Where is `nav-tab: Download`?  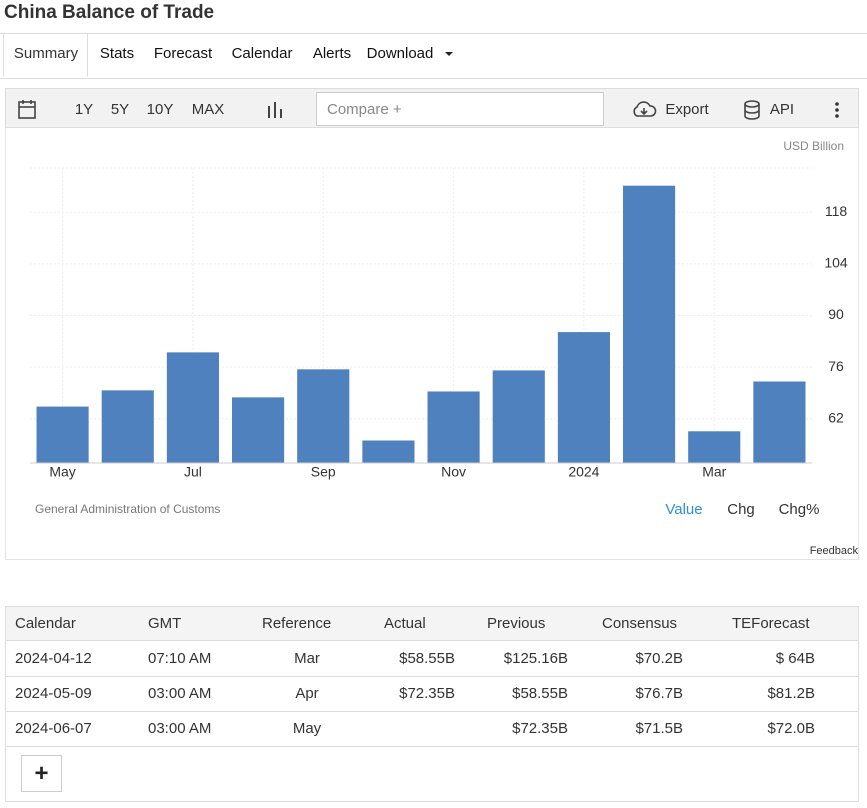
nav-tab: Download is located at coordinates (400, 53).